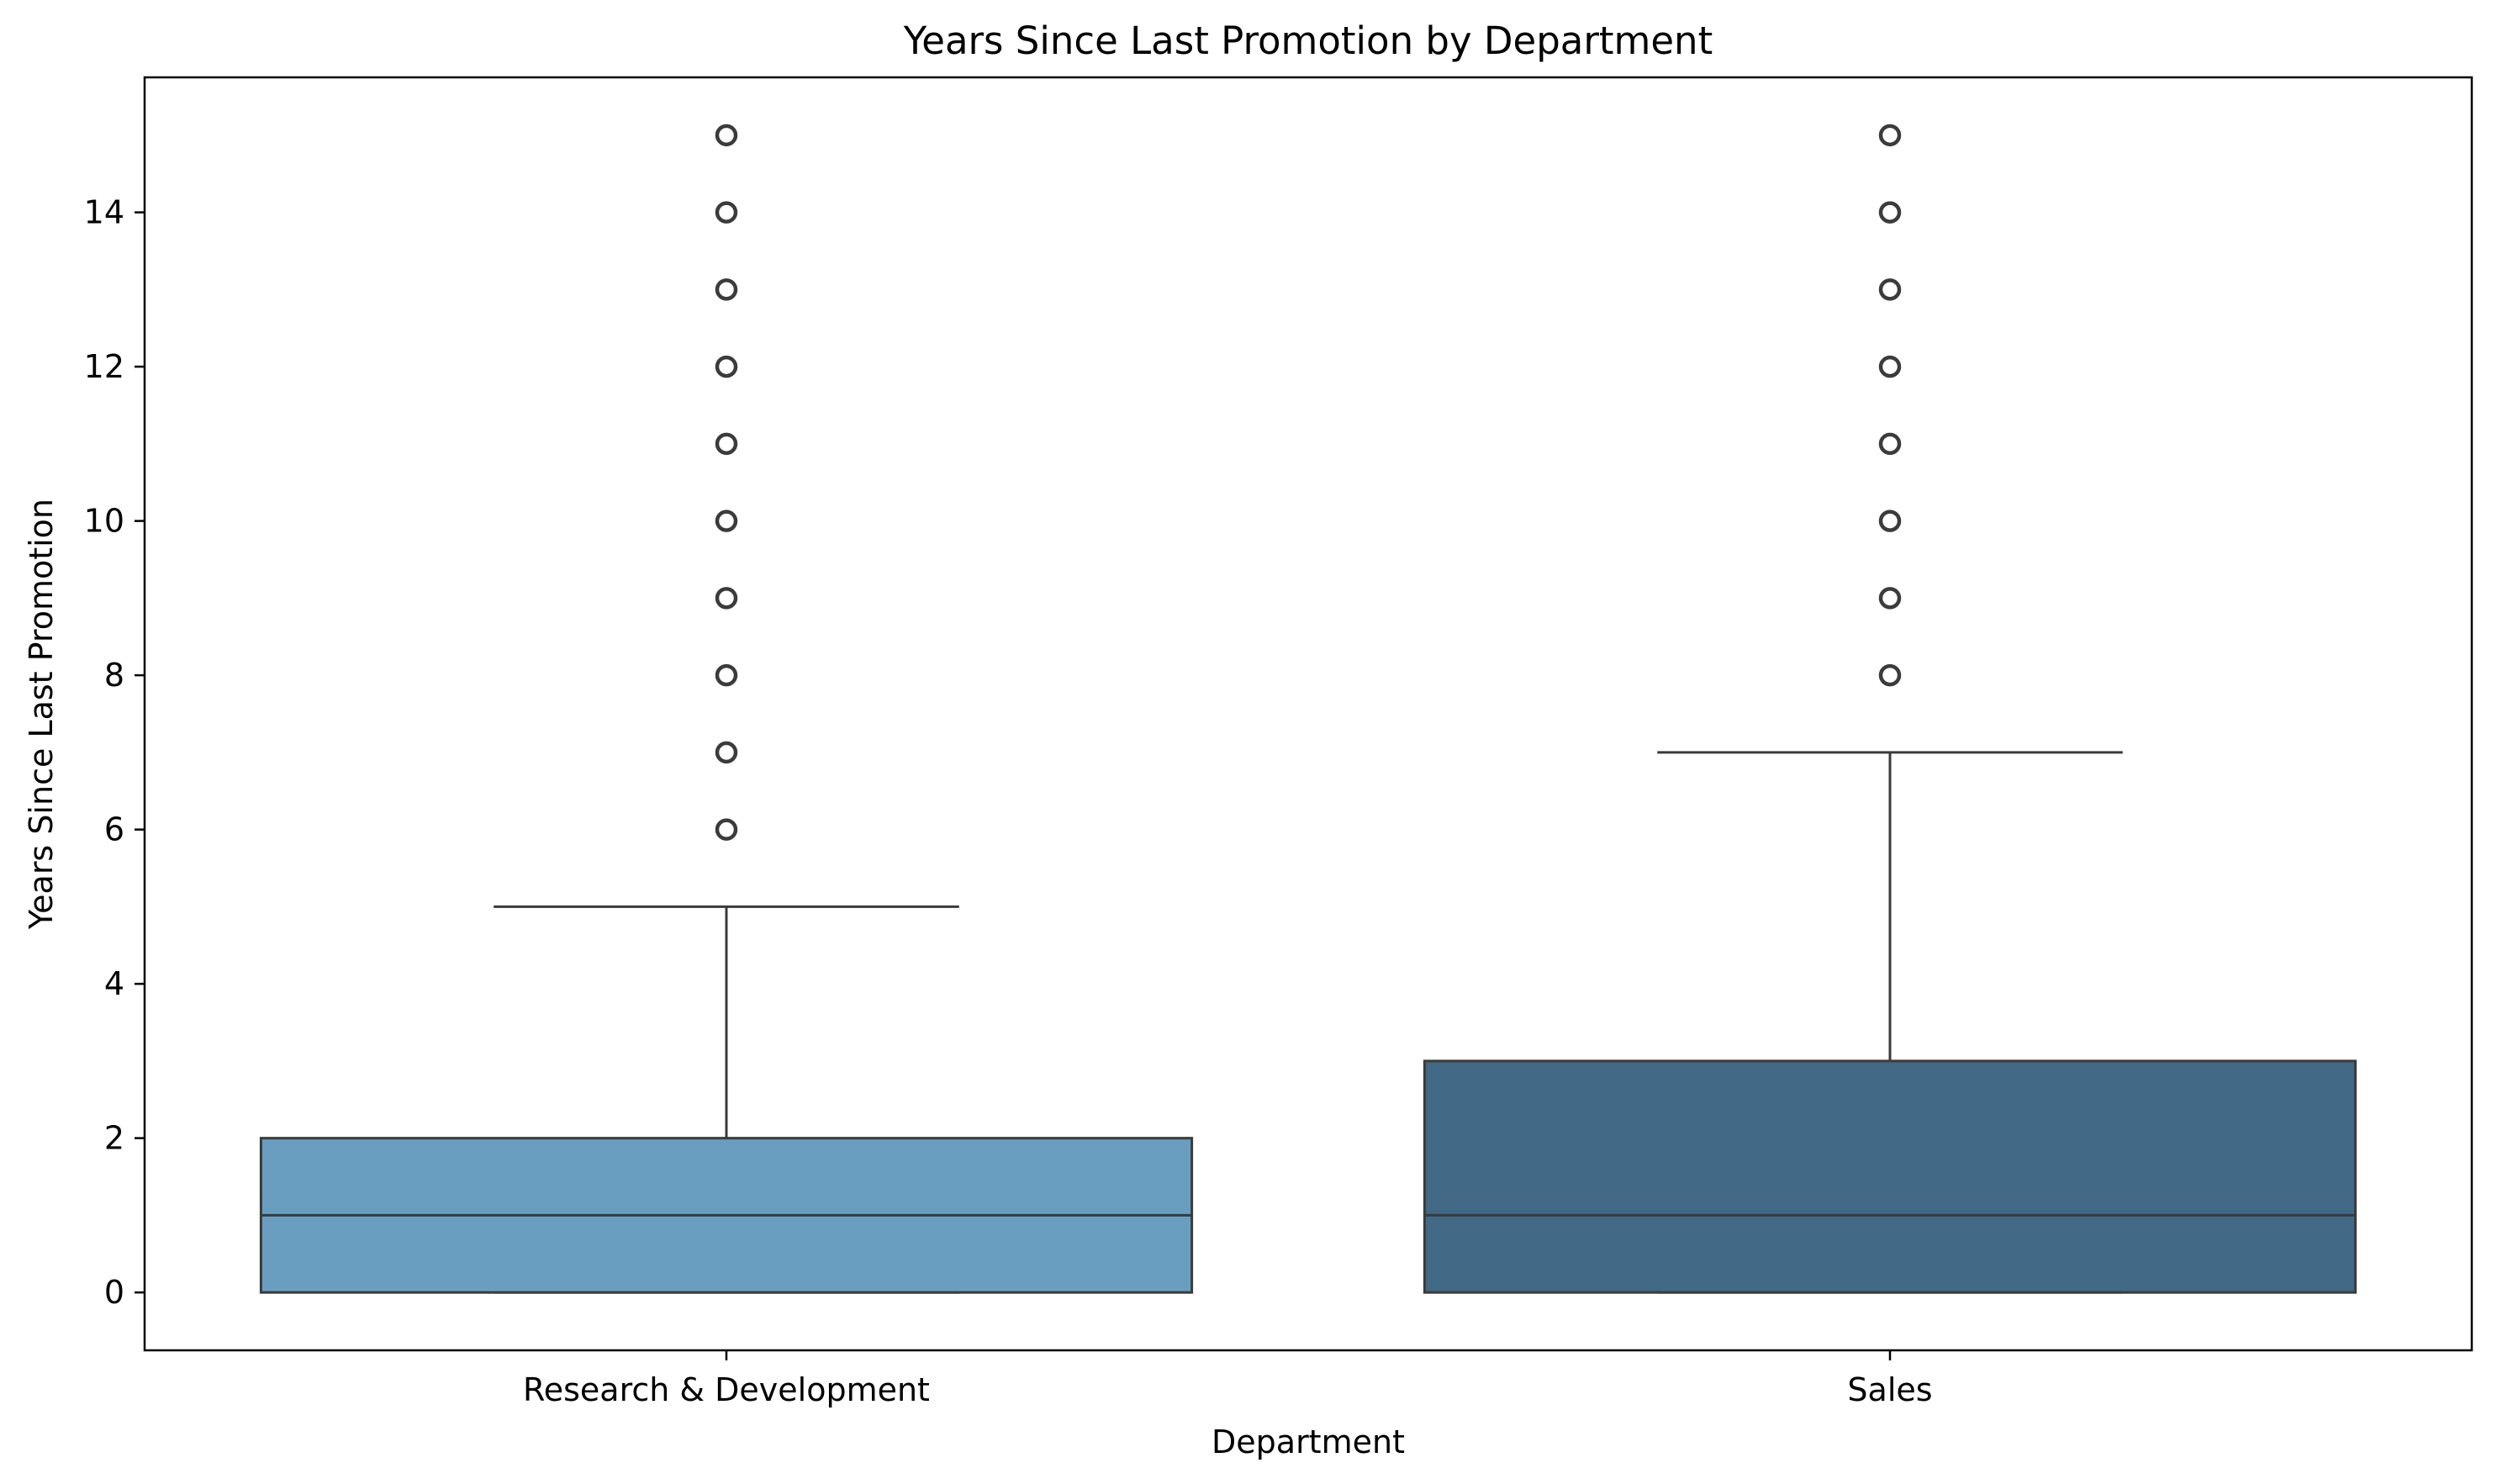 Image resolution: width=2497 pixels, height=1484 pixels. What do you see at coordinates (1889, 1389) in the screenshot?
I see `x-tick-label: Sales` at bounding box center [1889, 1389].